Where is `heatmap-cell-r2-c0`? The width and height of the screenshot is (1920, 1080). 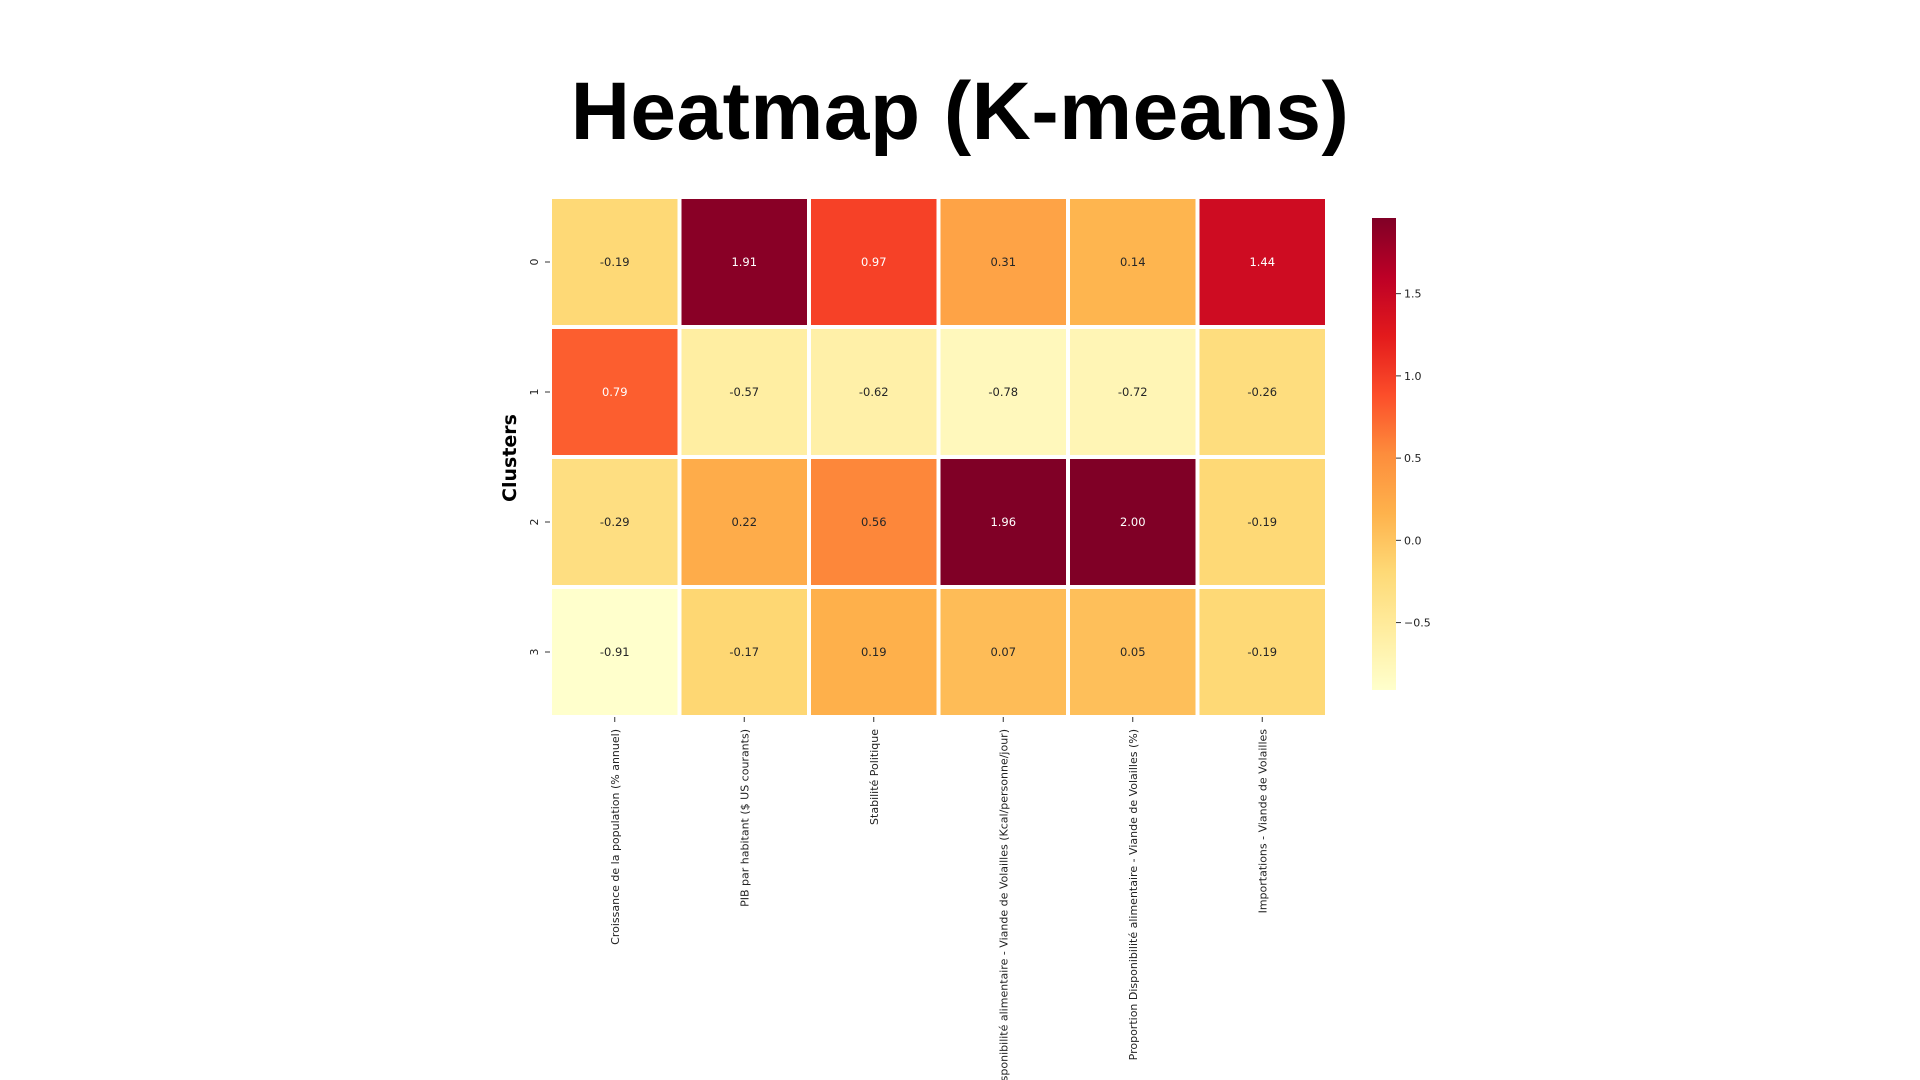 heatmap-cell-r2-c0 is located at coordinates (615, 522).